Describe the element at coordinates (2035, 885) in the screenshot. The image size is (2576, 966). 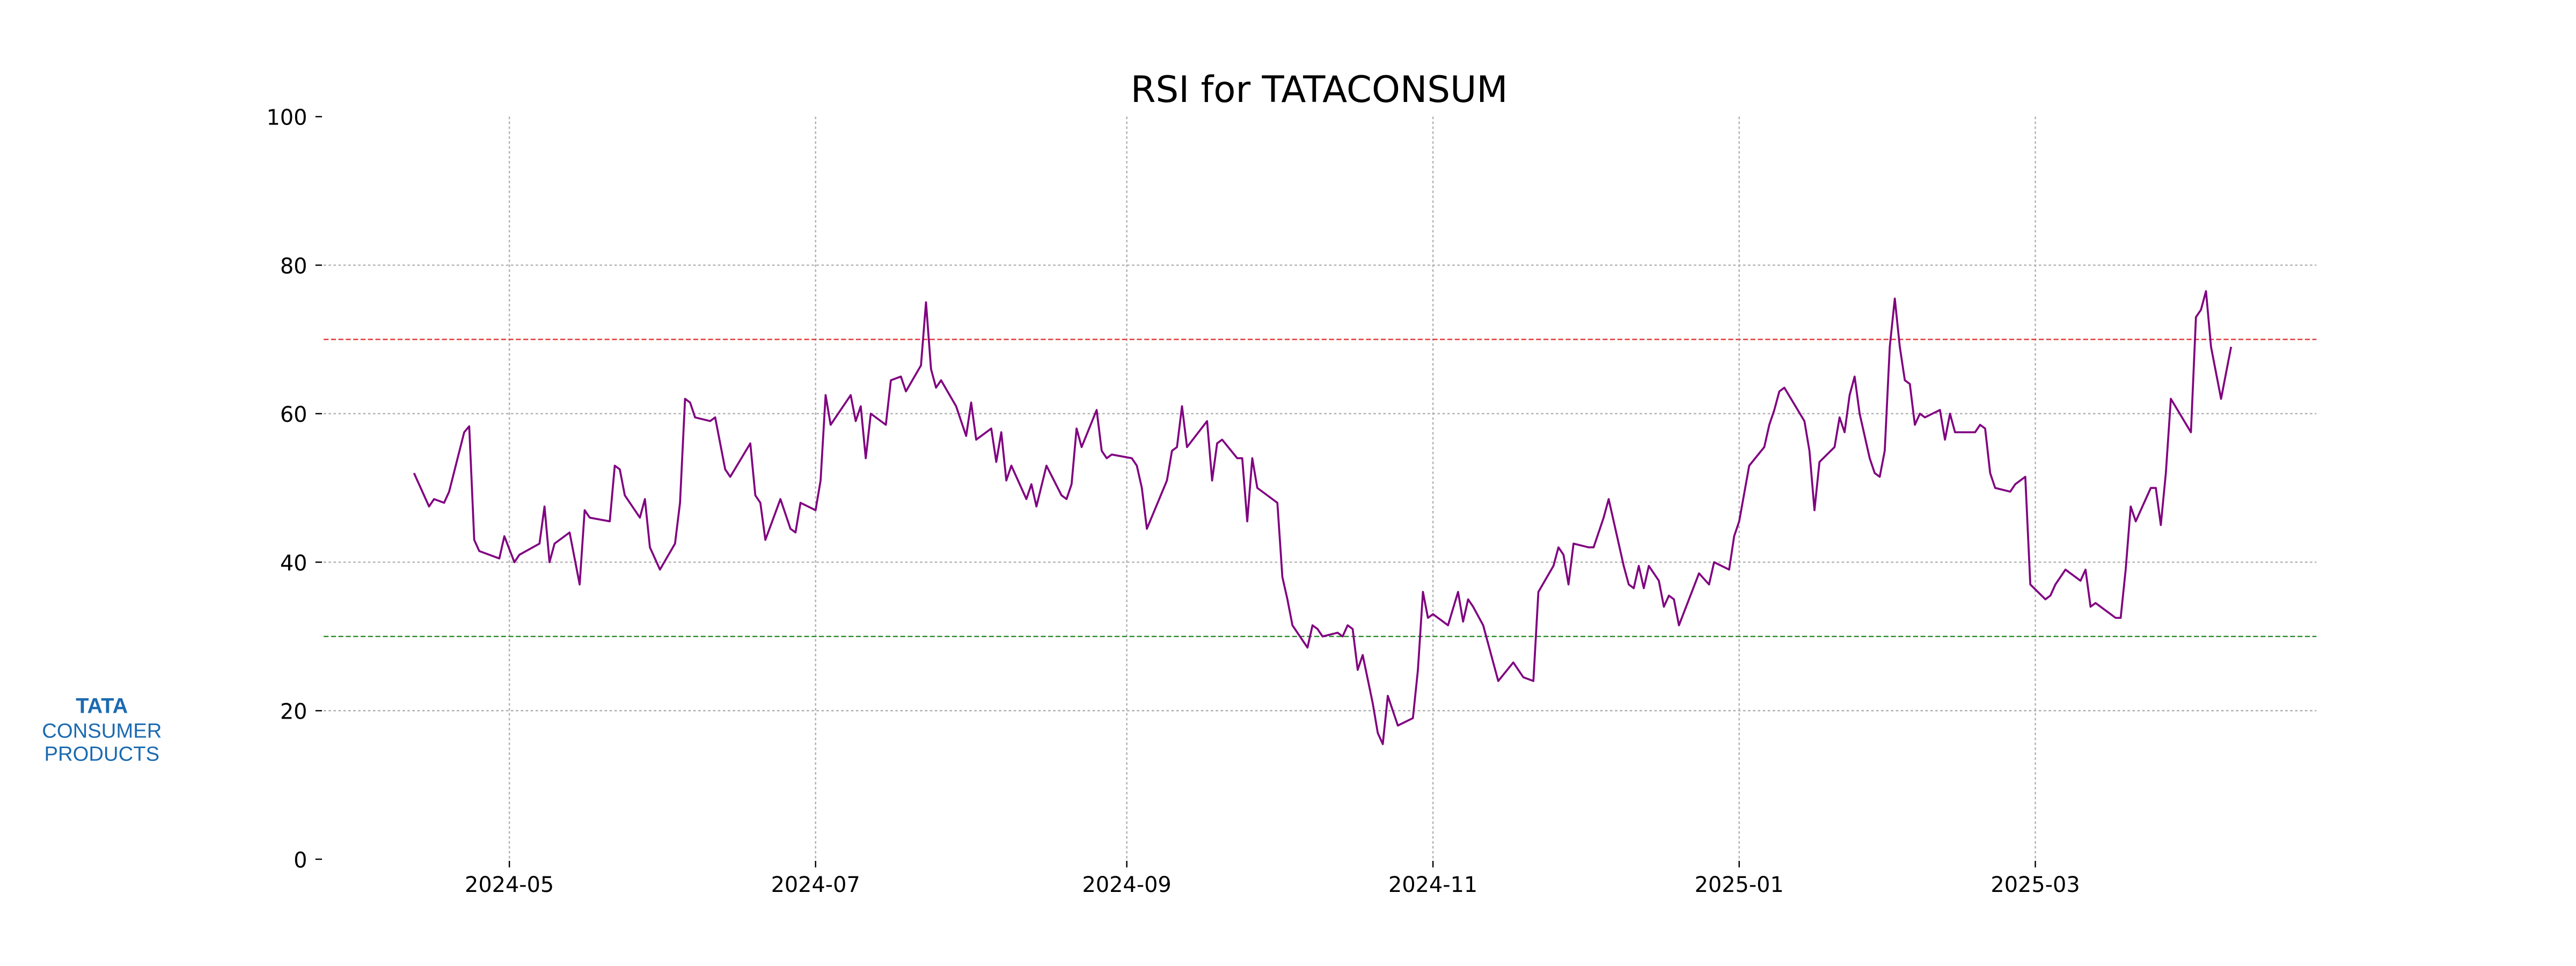
I see `x-tick-label: 2025-03` at that location.